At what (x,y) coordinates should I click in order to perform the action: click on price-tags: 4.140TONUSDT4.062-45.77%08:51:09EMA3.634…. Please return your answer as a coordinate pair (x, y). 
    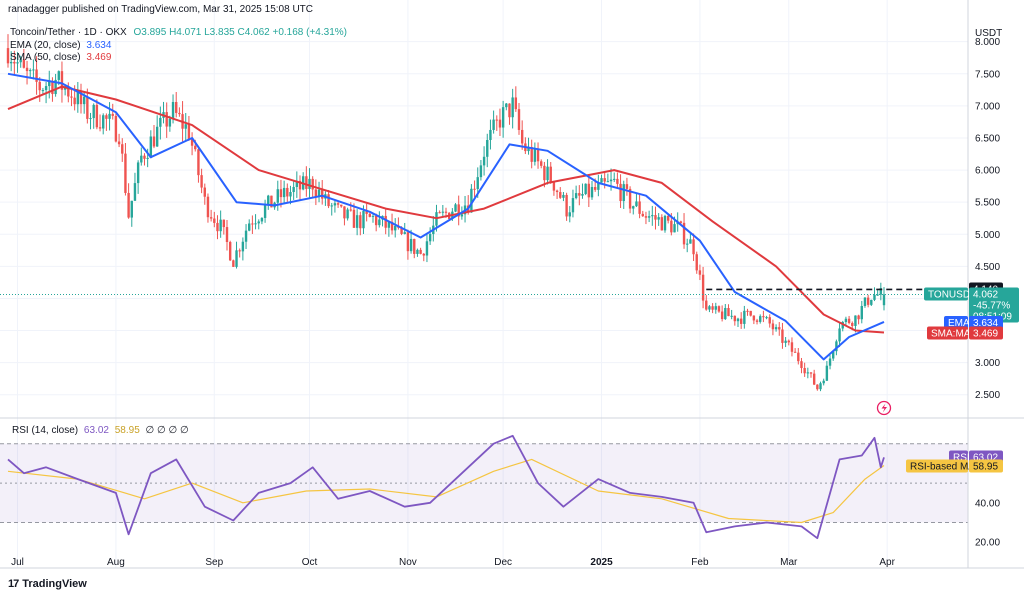
    Looking at the image, I should click on (962, 377).